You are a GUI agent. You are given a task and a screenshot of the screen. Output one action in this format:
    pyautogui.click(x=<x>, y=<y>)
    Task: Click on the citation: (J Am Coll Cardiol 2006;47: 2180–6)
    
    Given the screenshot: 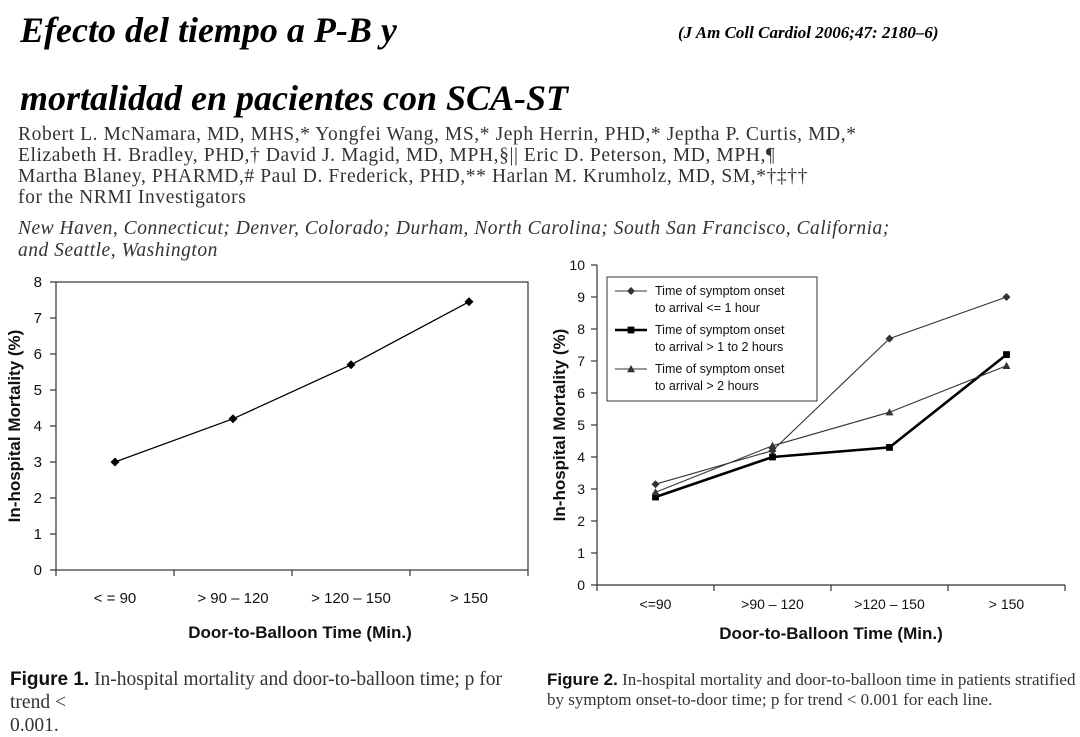 What is the action you would take?
    pyautogui.click(x=808, y=32)
    